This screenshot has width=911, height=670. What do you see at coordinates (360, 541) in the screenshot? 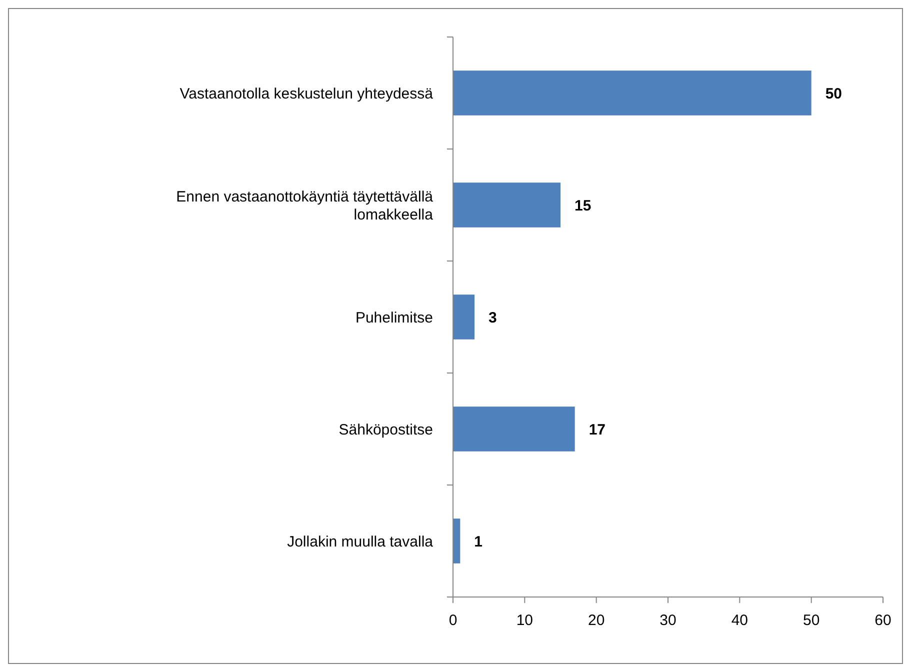
I see `y-tick-label: Jollakin muulla tavalla` at bounding box center [360, 541].